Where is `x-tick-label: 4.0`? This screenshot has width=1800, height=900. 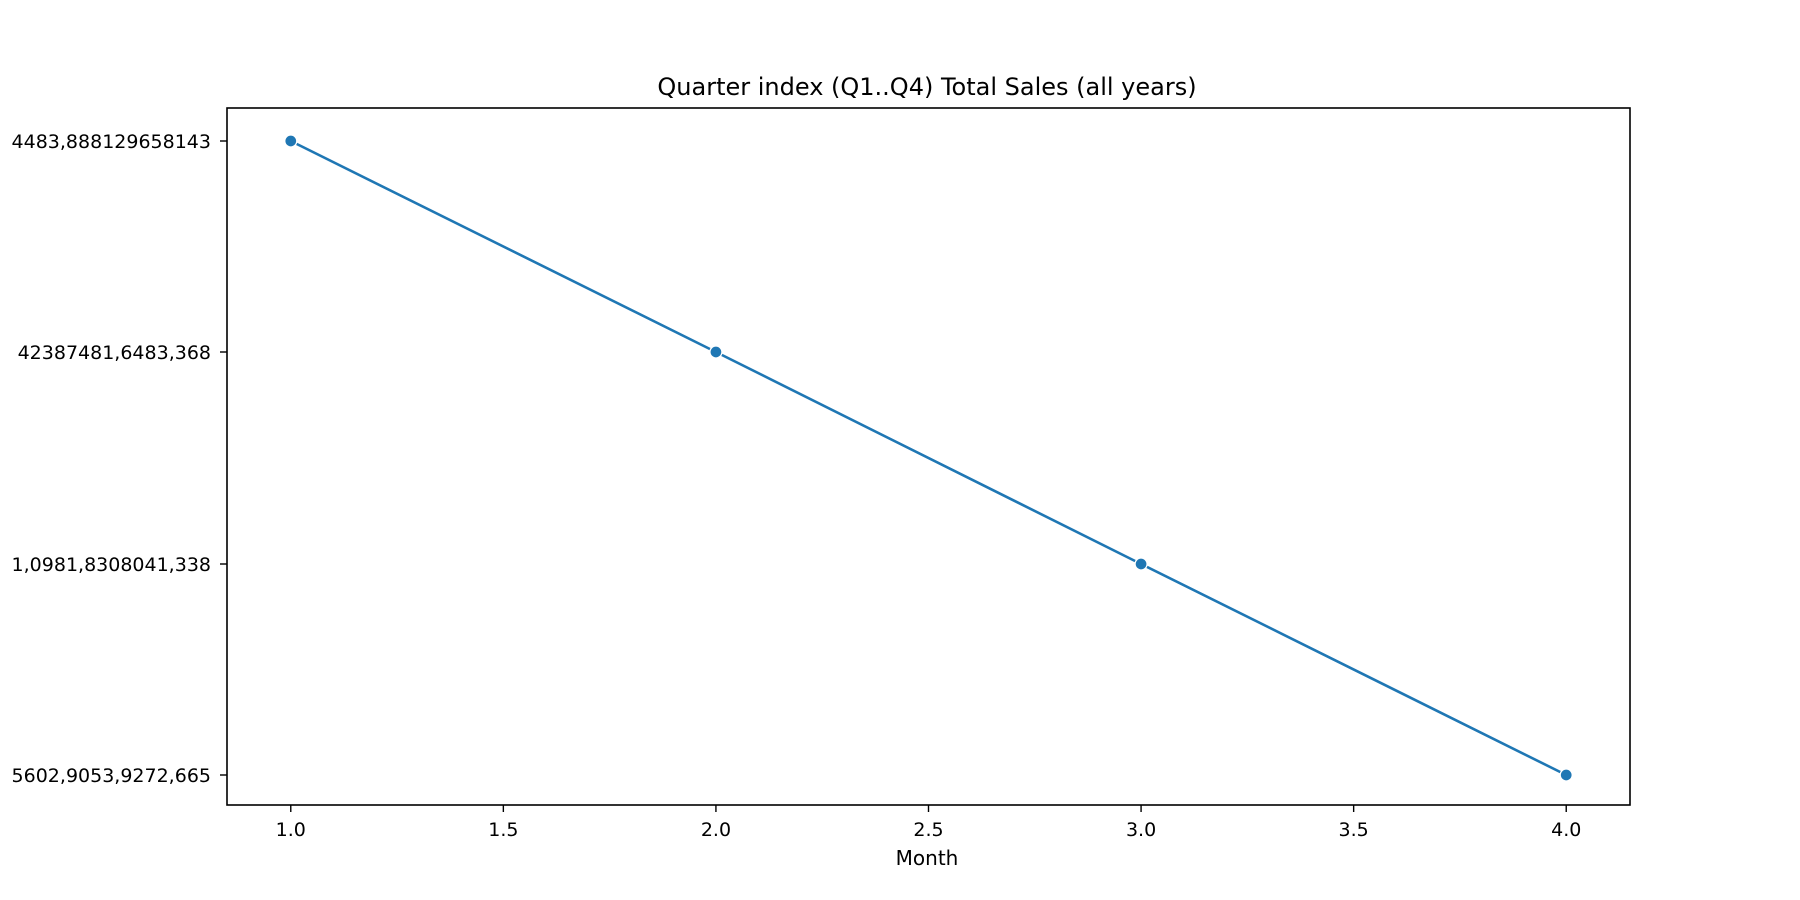 x-tick-label: 4.0 is located at coordinates (1566, 830).